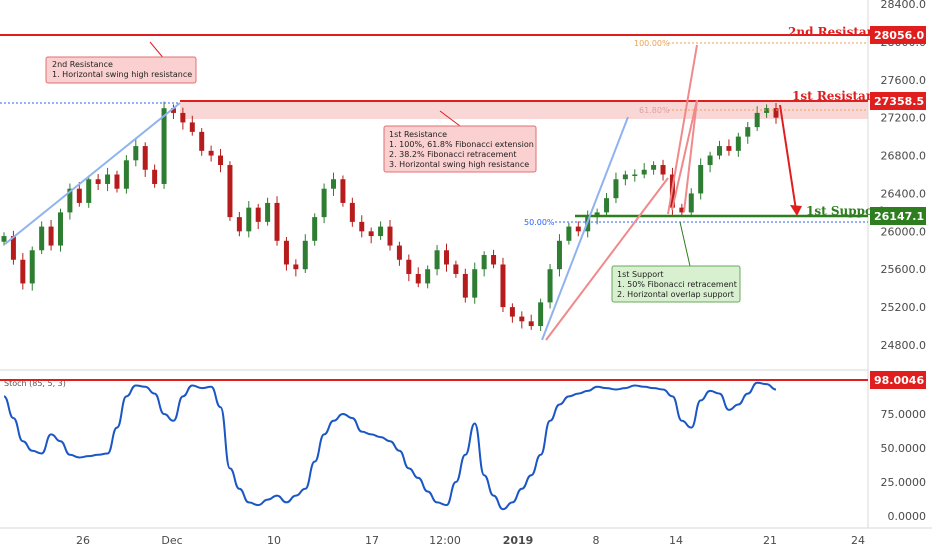 This screenshot has height=550, width=932. What do you see at coordinates (677, 284) in the screenshot?
I see `ann-1s-line2: 1. 50% Fibonacci retracement` at bounding box center [677, 284].